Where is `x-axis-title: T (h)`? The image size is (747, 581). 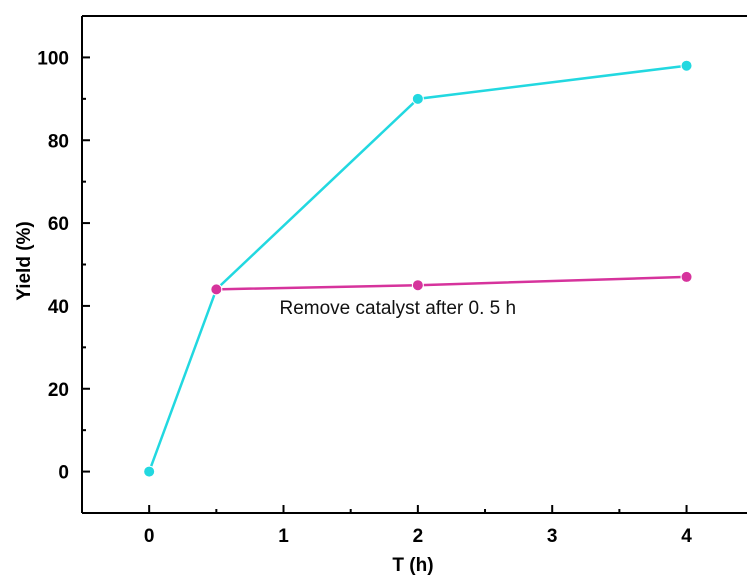
x-axis-title: T (h) is located at coordinates (412, 565).